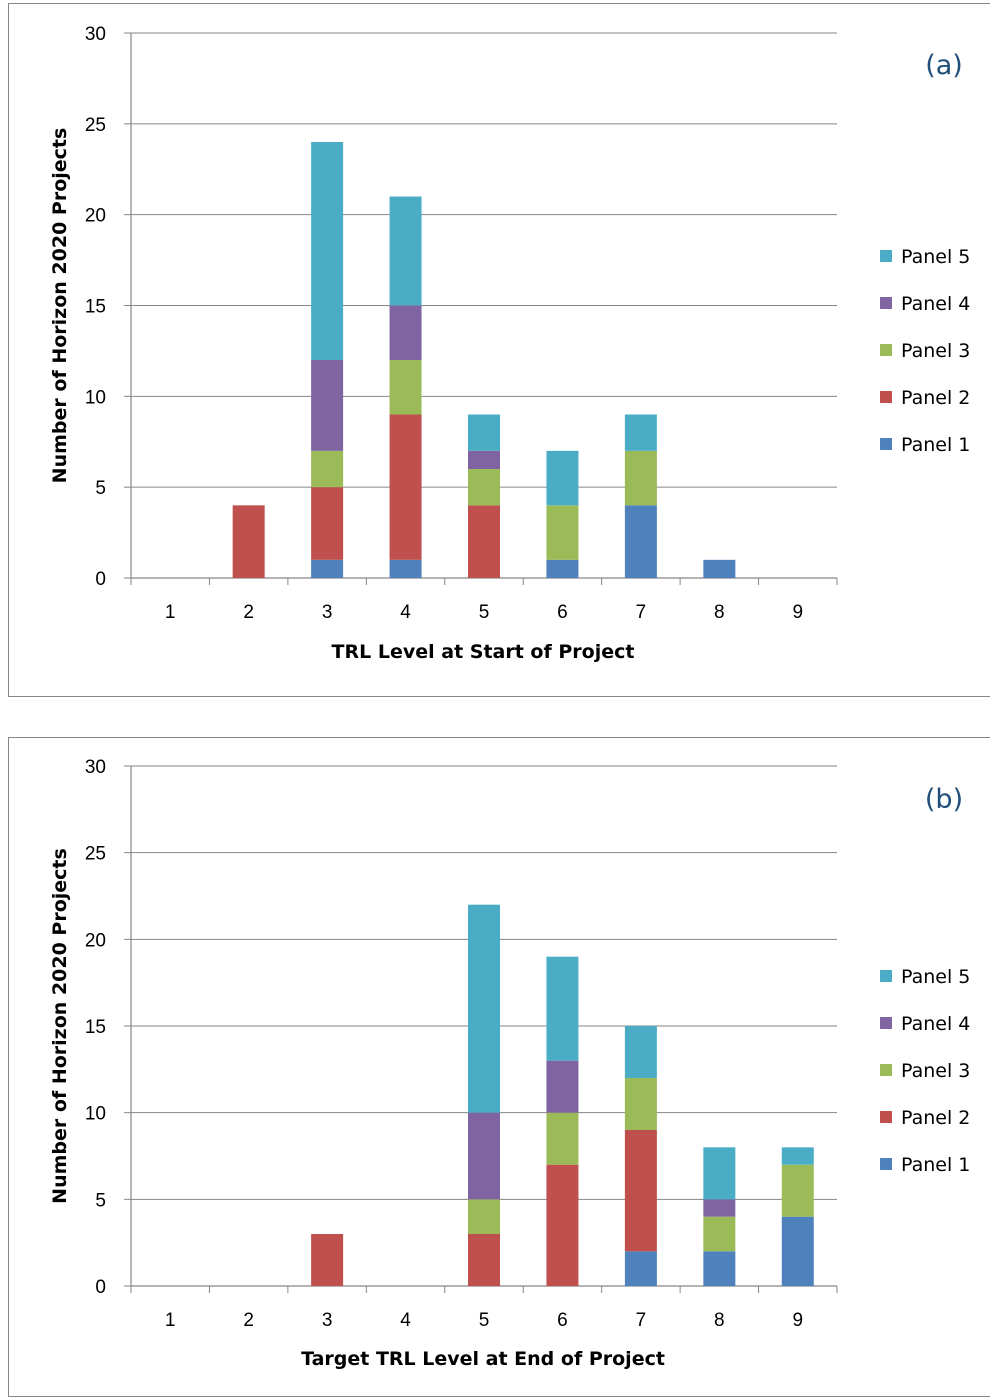 The height and width of the screenshot is (1397, 990). What do you see at coordinates (483, 1359) in the screenshot?
I see `x-axis-title: Target TRL Level at End of Project` at bounding box center [483, 1359].